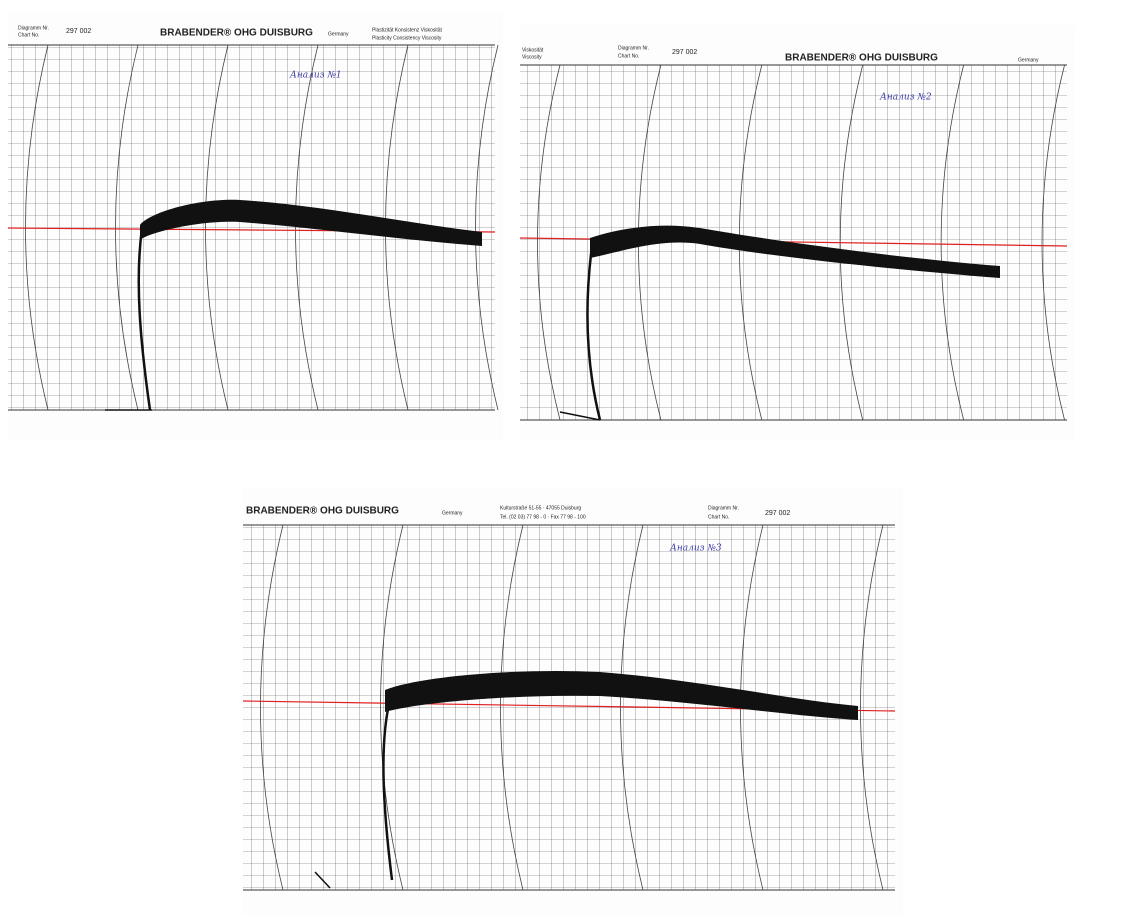  What do you see at coordinates (315, 76) in the screenshot?
I see `handwritten-note: Анализ №1` at bounding box center [315, 76].